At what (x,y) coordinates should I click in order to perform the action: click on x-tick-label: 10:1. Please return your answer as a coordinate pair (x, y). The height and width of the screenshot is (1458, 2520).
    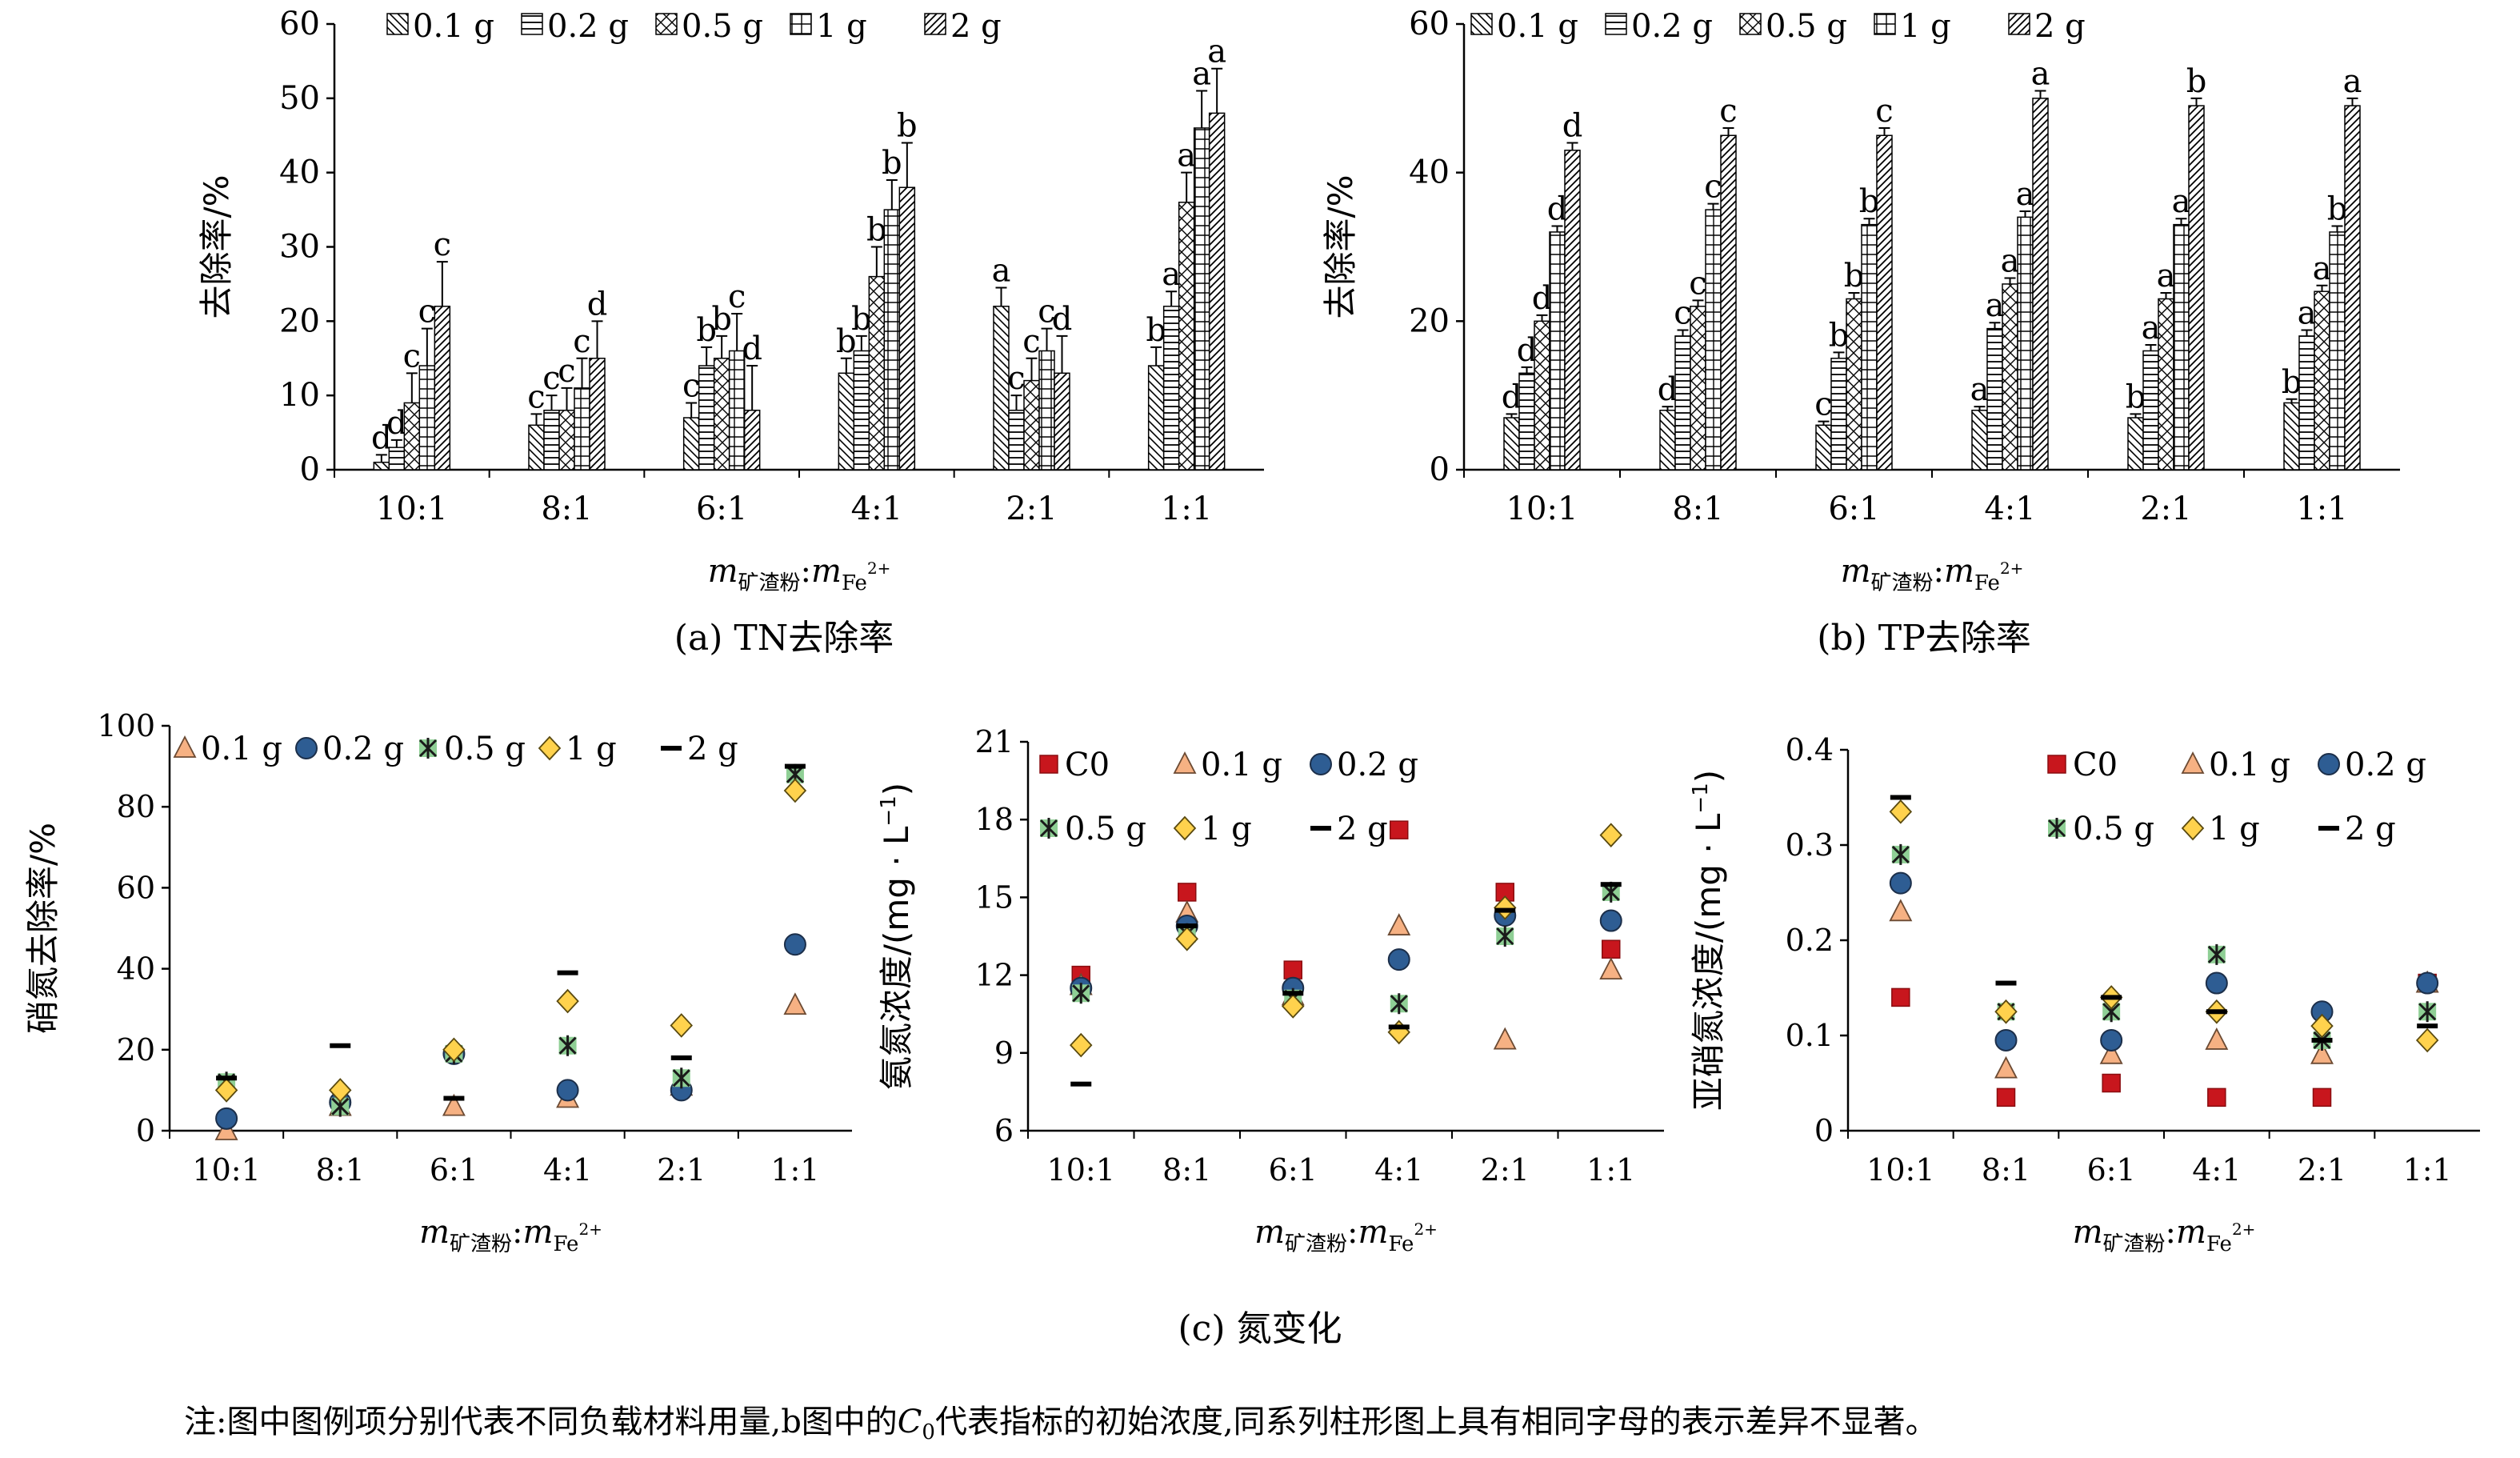
    Looking at the image, I should click on (412, 509).